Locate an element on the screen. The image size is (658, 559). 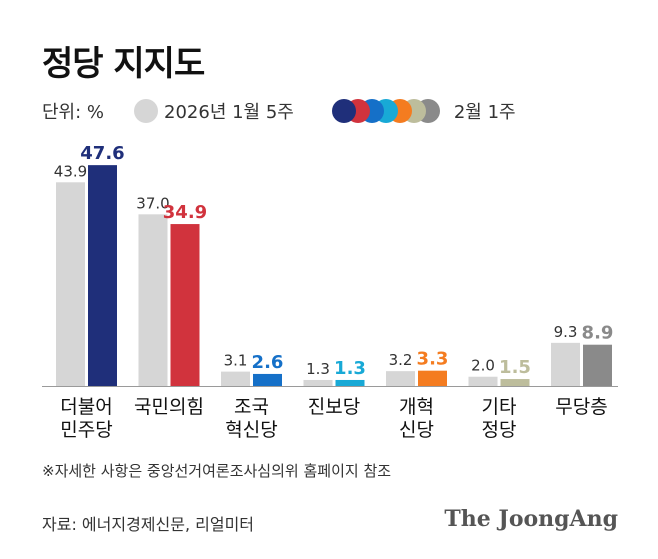
category-label: 민주당 is located at coordinates (86, 430).